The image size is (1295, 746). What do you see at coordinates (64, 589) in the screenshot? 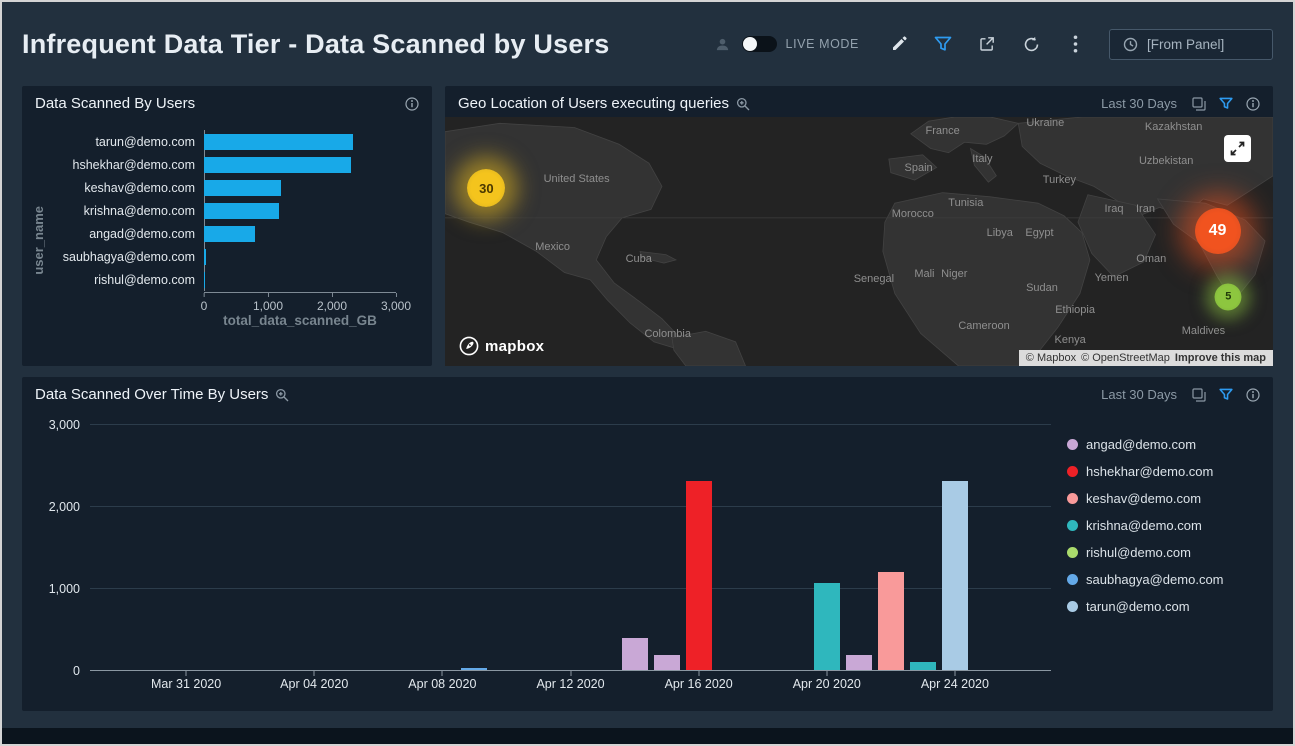
I see `y-tick-label: 1,000` at bounding box center [64, 589].